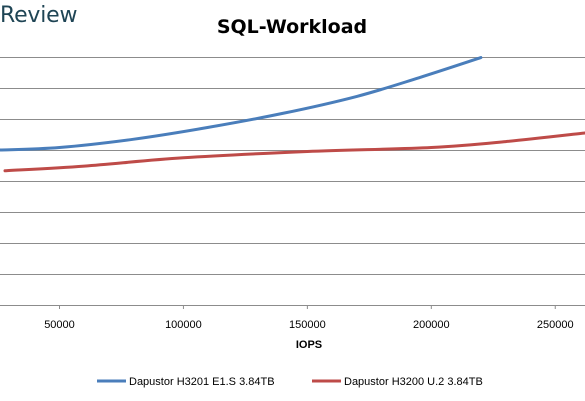  What do you see at coordinates (431, 325) in the screenshot?
I see `x-tick-label: 200000` at bounding box center [431, 325].